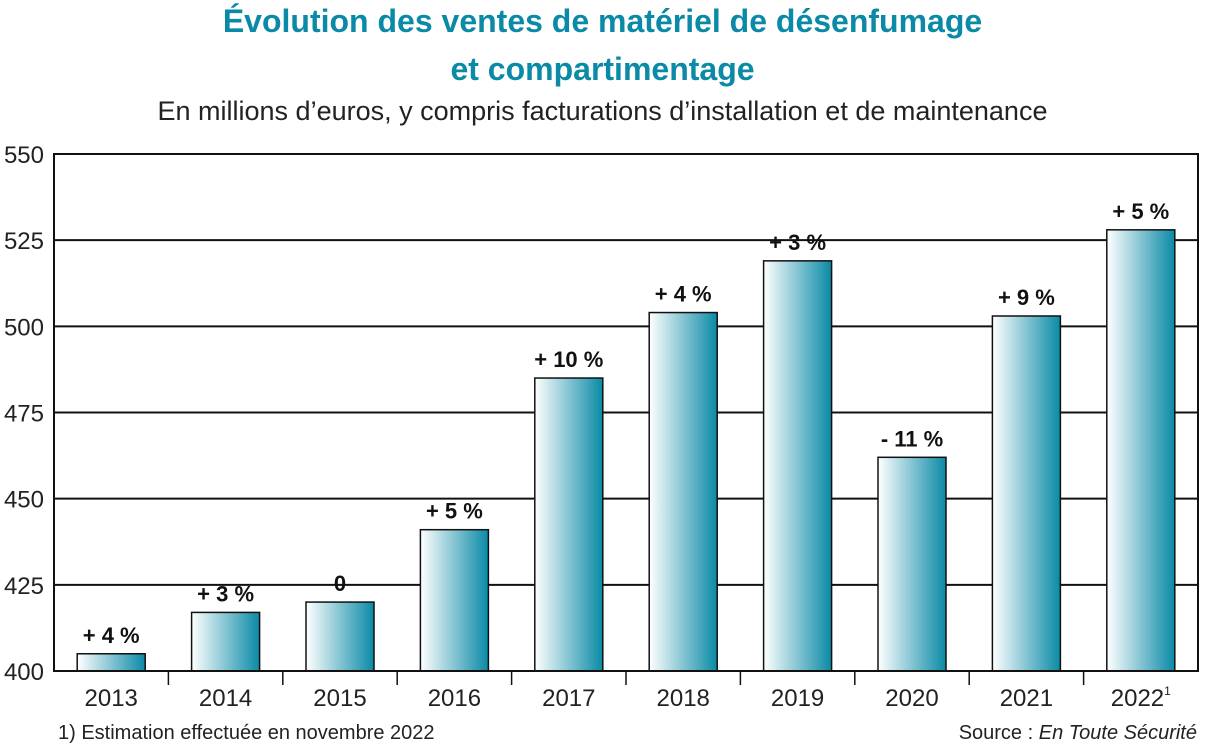 The height and width of the screenshot is (750, 1205). What do you see at coordinates (24, 586) in the screenshot?
I see `y-tick-label: 425` at bounding box center [24, 586].